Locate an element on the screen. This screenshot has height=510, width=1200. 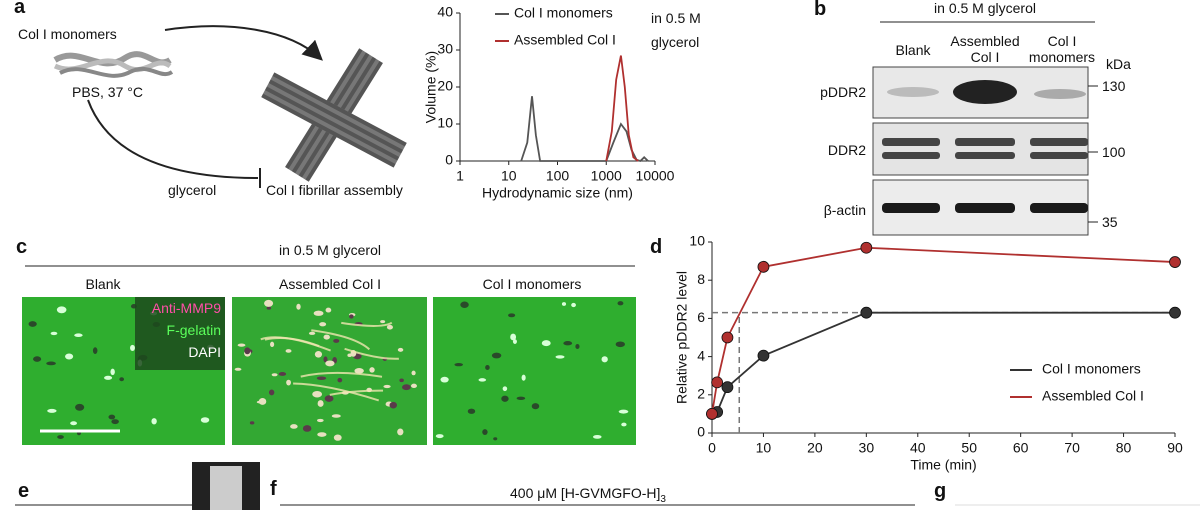
x-tick-label: 1 is located at coordinates (460, 176).